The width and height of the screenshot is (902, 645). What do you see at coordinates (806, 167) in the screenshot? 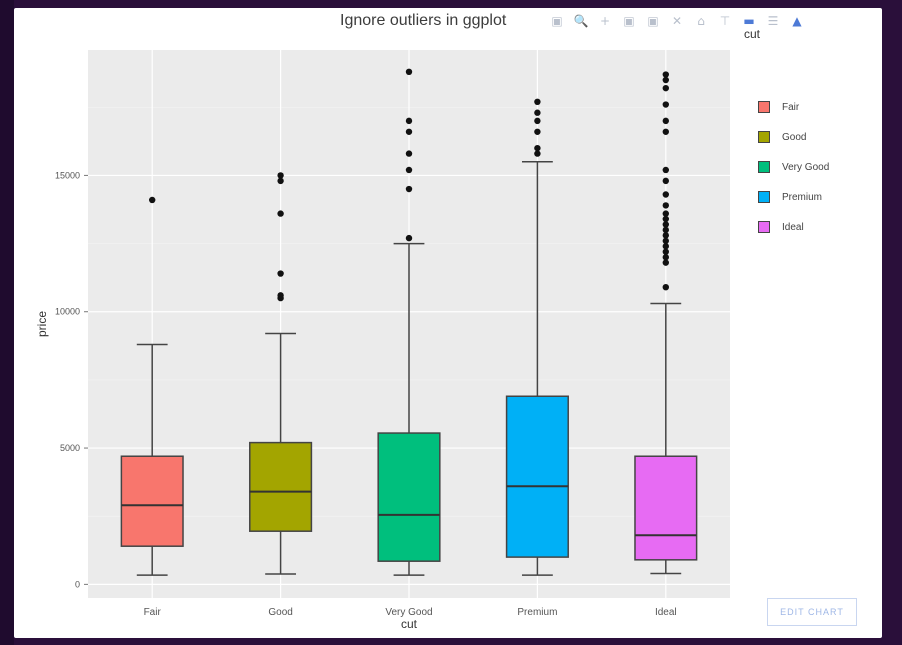
I see `legend-label: Very Good` at bounding box center [806, 167].